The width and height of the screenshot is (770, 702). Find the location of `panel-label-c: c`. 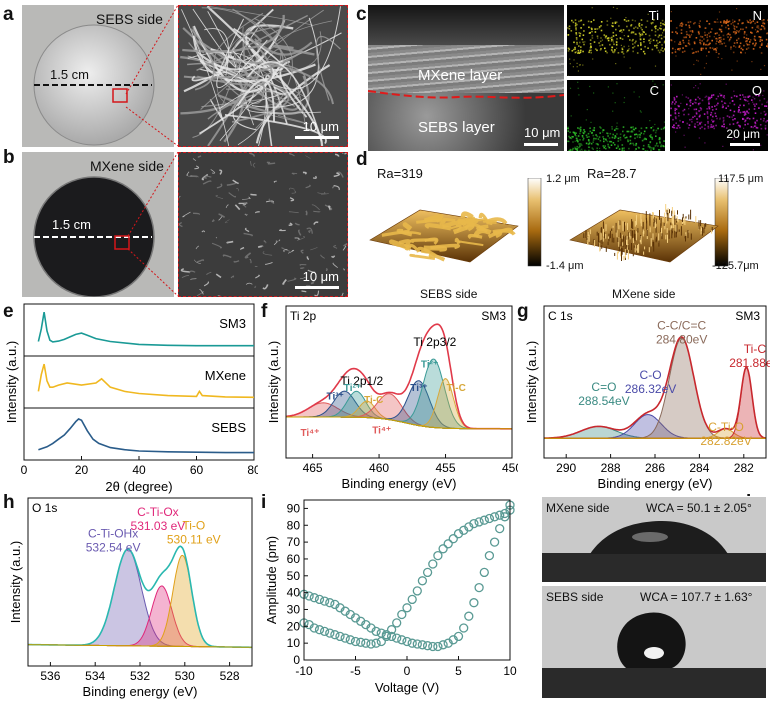

panel-label-c: c is located at coordinates (361, 14).